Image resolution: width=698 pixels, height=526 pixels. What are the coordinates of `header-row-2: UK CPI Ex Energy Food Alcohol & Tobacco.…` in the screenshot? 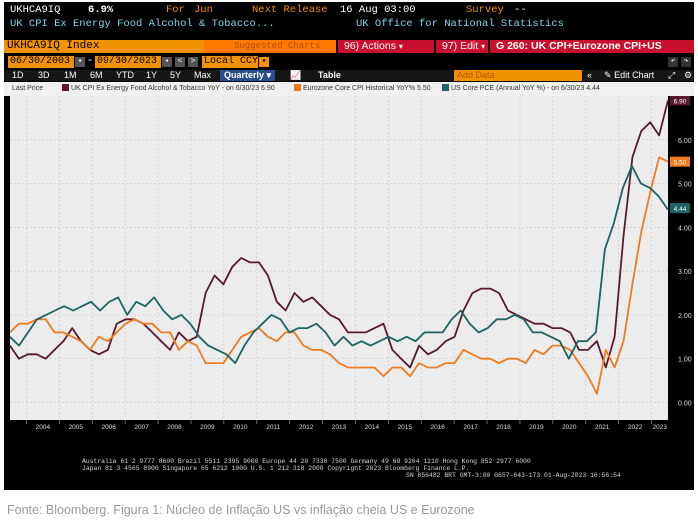 It's located at (349, 25).